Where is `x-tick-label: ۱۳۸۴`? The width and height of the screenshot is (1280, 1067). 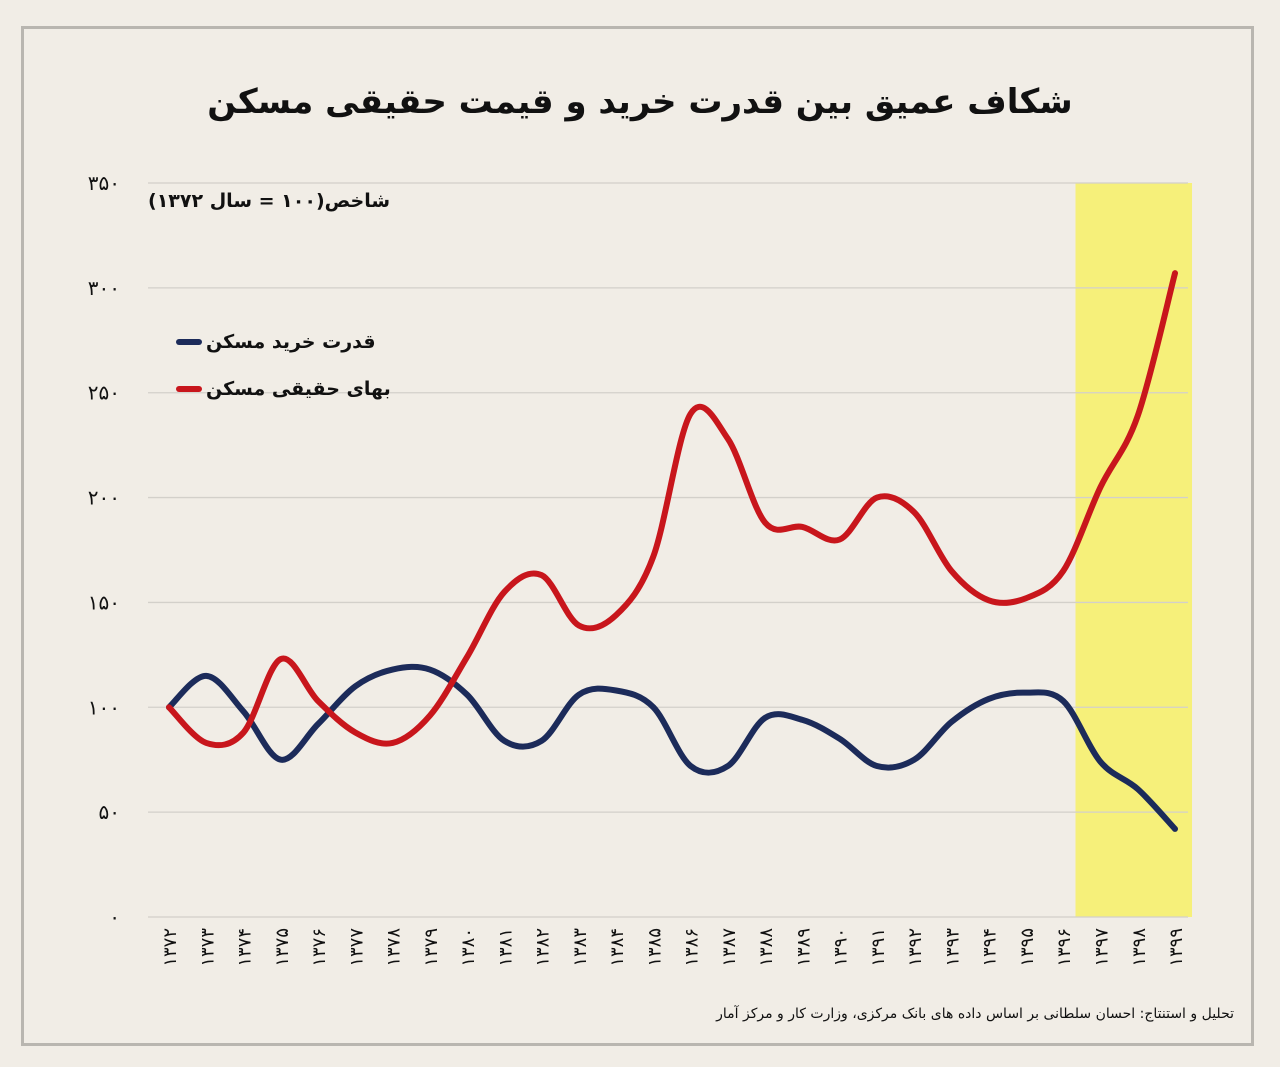
x-tick-label: ۱۳۸۴ is located at coordinates (617, 947).